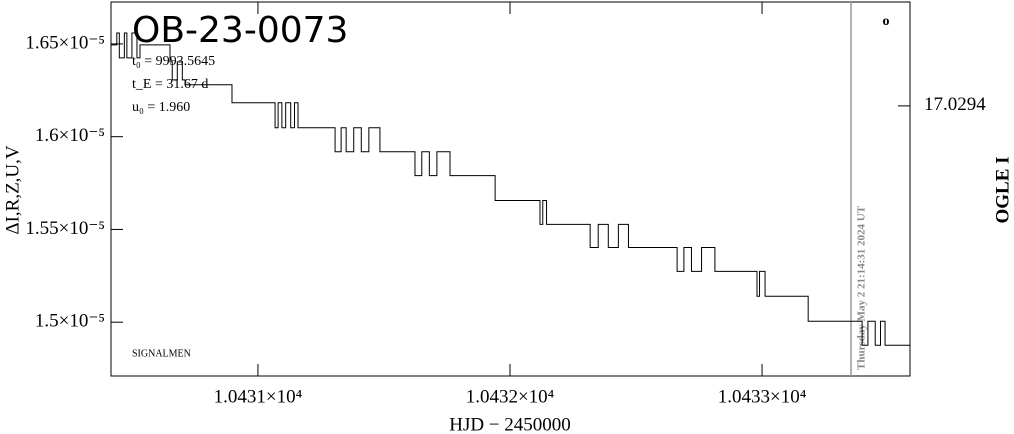  What do you see at coordinates (240, 30) in the screenshot?
I see `chart-title: OB-23-0073` at bounding box center [240, 30].